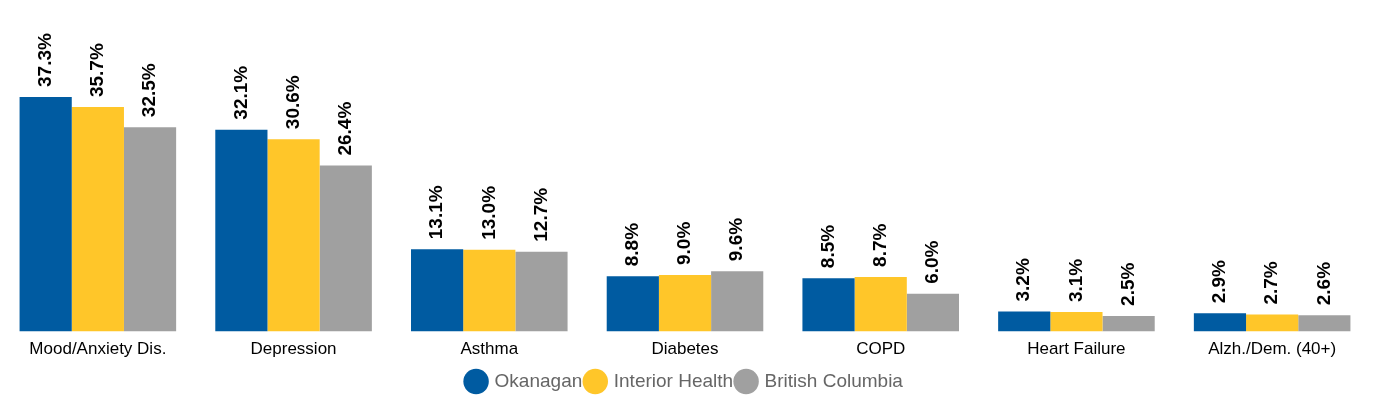  What do you see at coordinates (827, 246) in the screenshot?
I see `data-label: 8.5%` at bounding box center [827, 246].